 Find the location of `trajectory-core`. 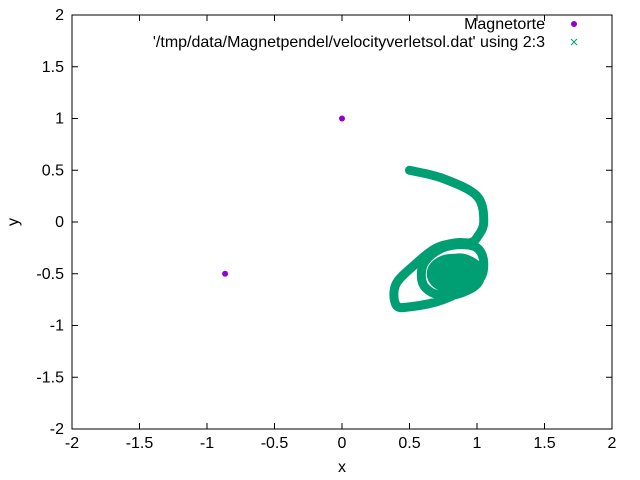

trajectory-core is located at coordinates (452, 273).